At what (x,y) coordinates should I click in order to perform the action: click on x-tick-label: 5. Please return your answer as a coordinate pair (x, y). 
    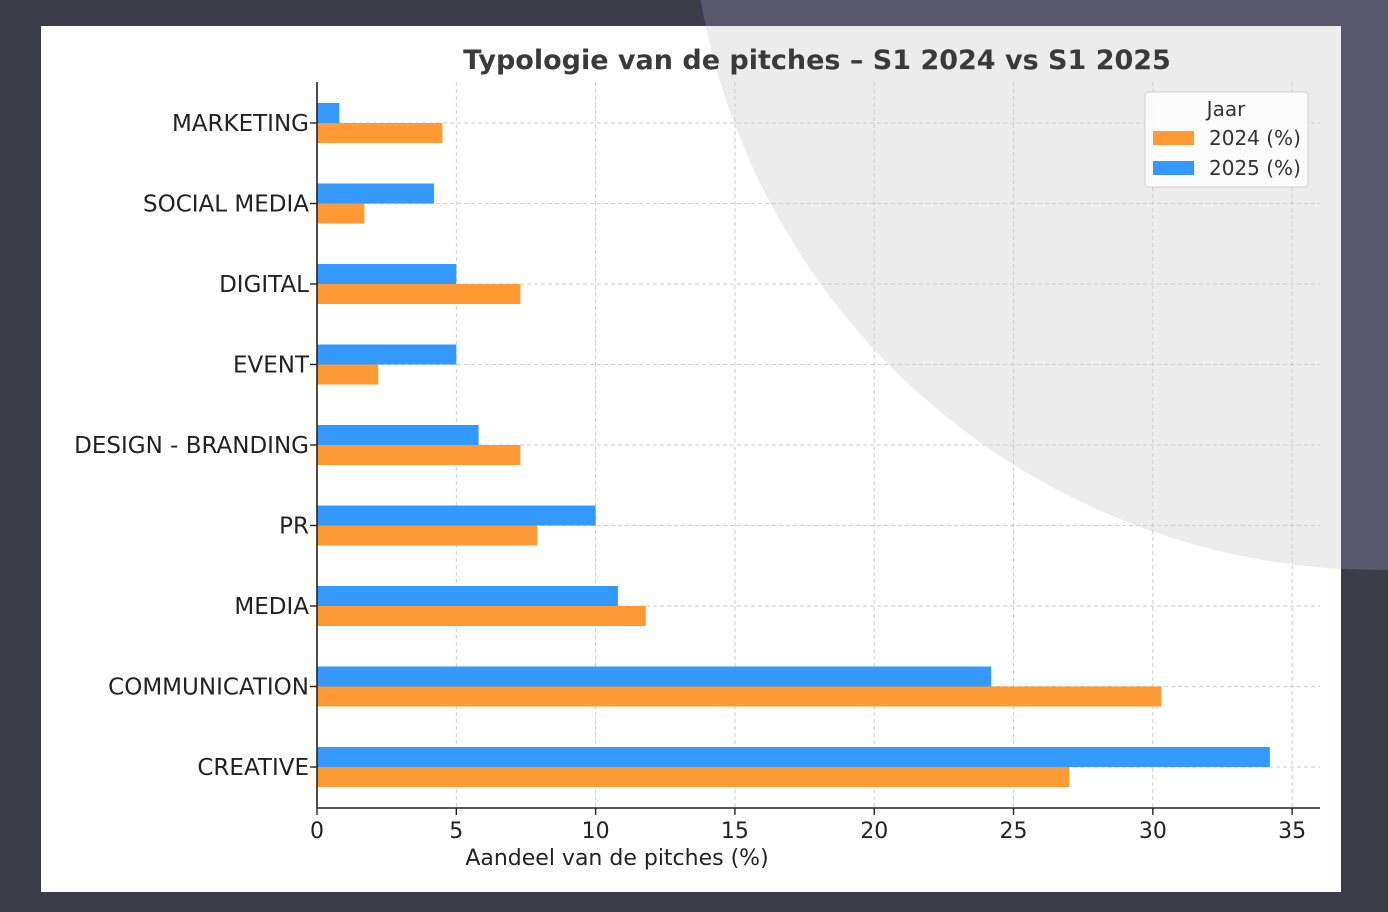
    Looking at the image, I should click on (456, 831).